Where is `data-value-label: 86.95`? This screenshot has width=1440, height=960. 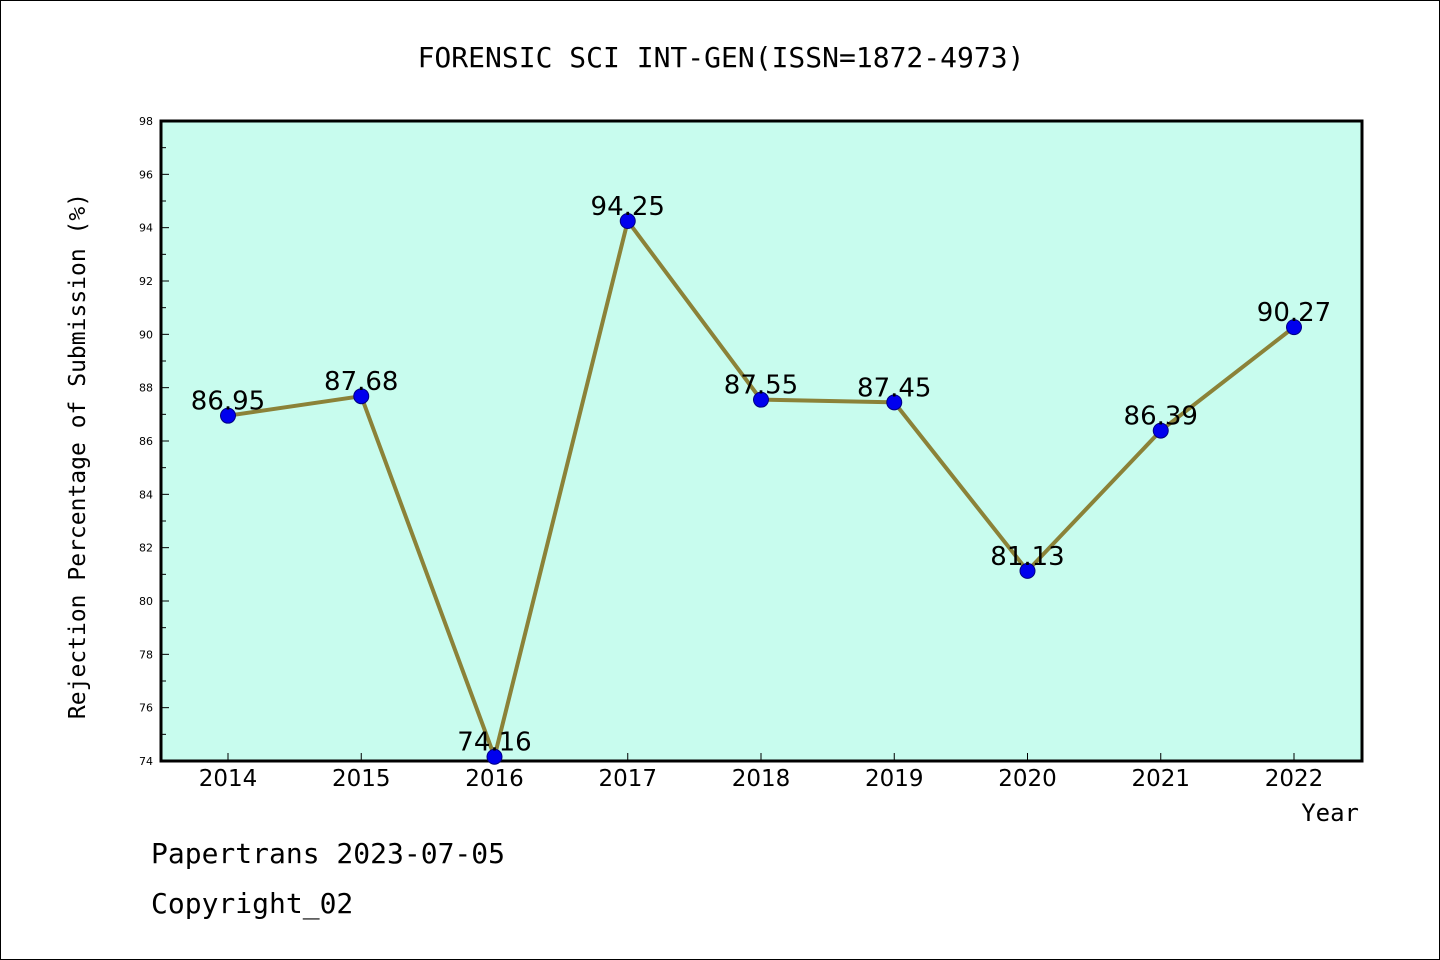 data-value-label: 86.95 is located at coordinates (228, 402).